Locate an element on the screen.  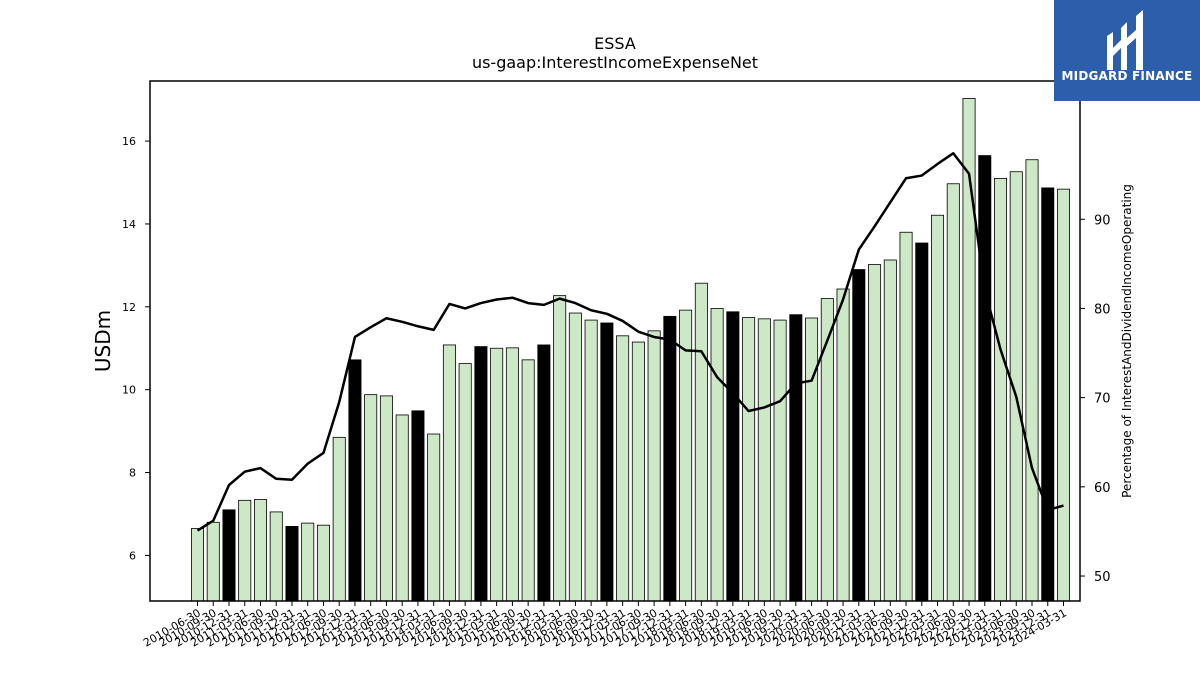
y-axis-right: 50 60 70 80 90 is located at coordinates (1095, 399).